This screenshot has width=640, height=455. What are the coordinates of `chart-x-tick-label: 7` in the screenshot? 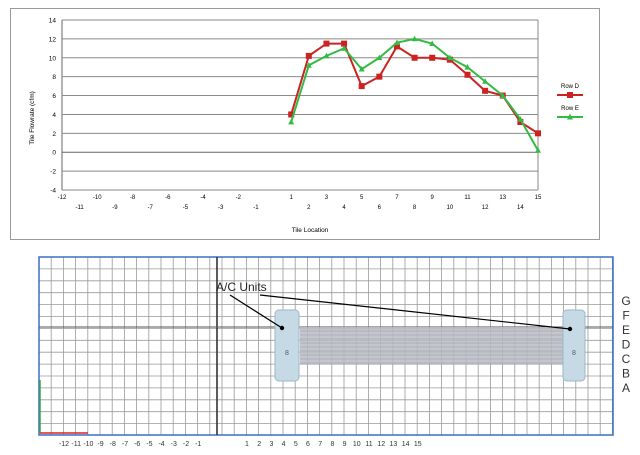 It's located at (397, 198).